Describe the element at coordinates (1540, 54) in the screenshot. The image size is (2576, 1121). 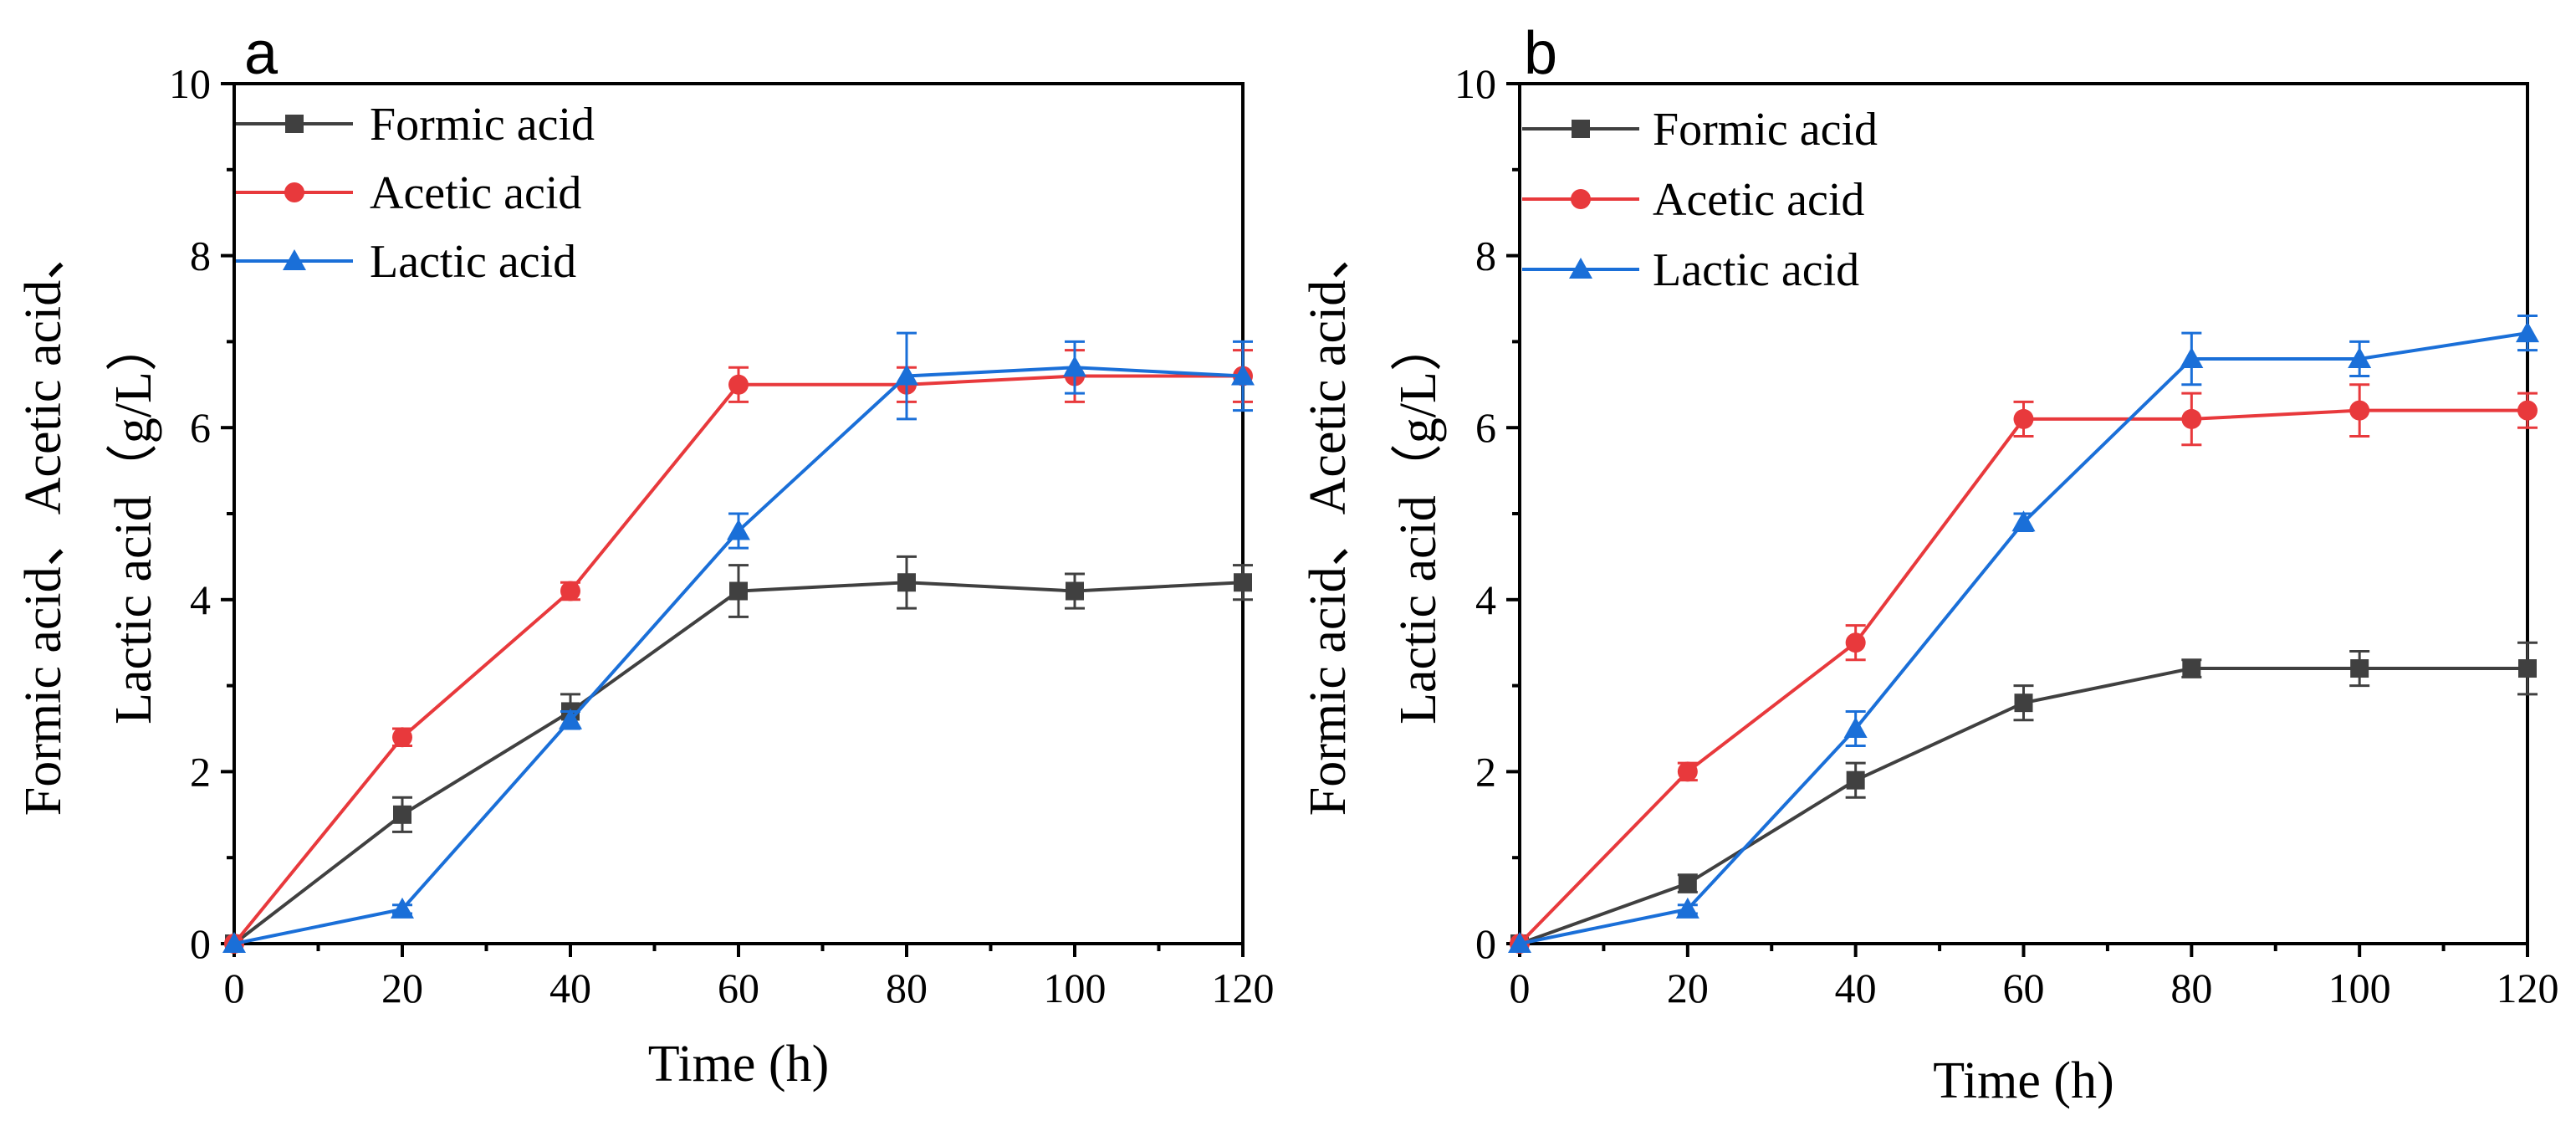
I see `panel-letter: b` at that location.